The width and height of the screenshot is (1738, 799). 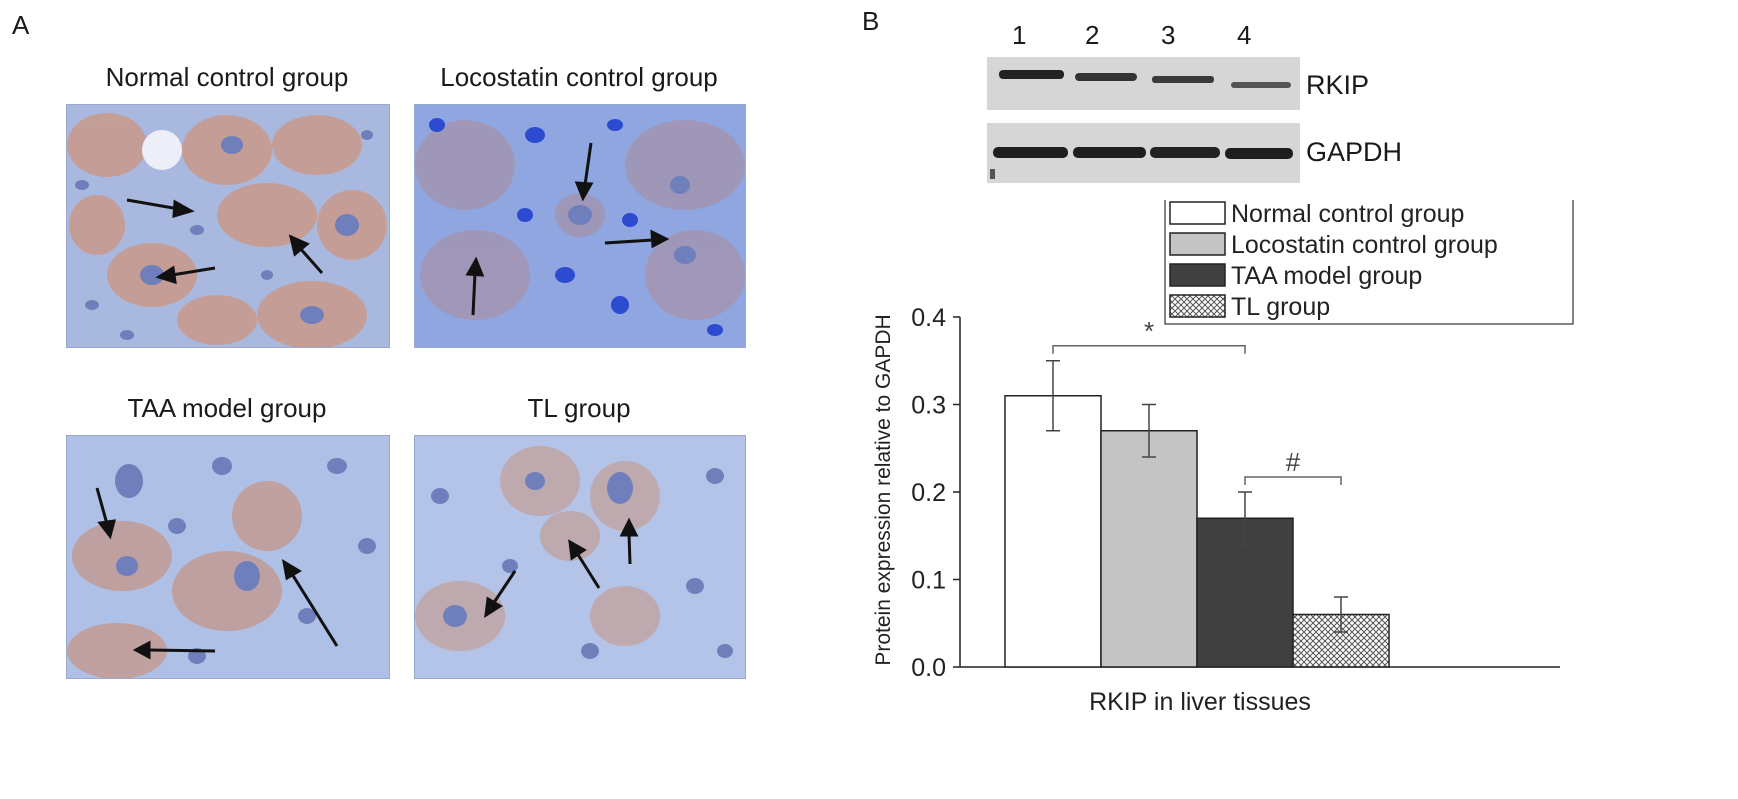 What do you see at coordinates (580, 557) in the screenshot?
I see `micrograph-tl` at bounding box center [580, 557].